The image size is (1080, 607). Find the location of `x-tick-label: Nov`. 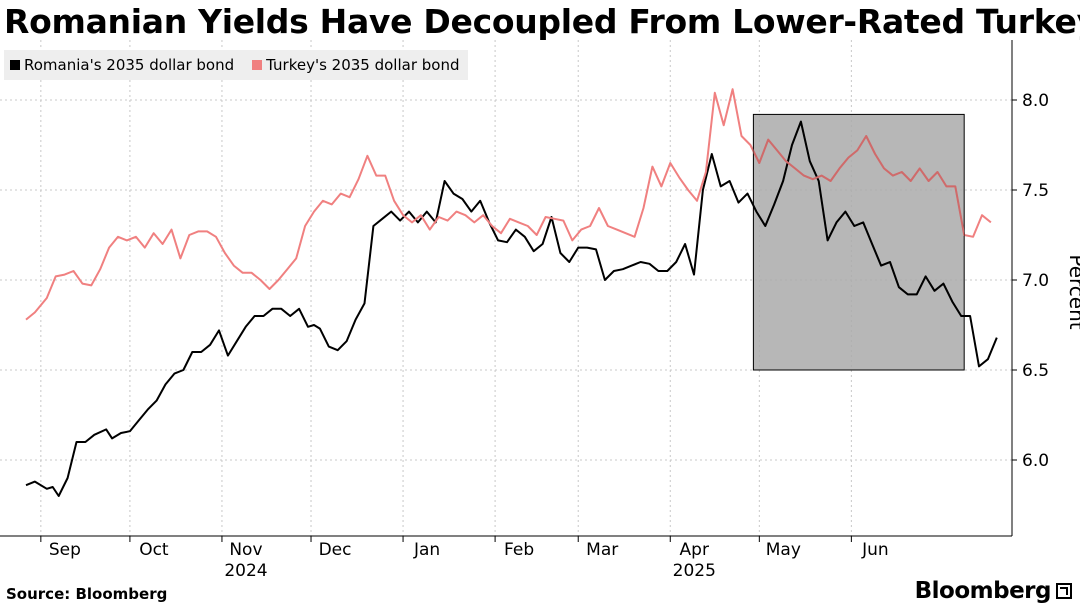

x-tick-label: Nov is located at coordinates (245, 550).